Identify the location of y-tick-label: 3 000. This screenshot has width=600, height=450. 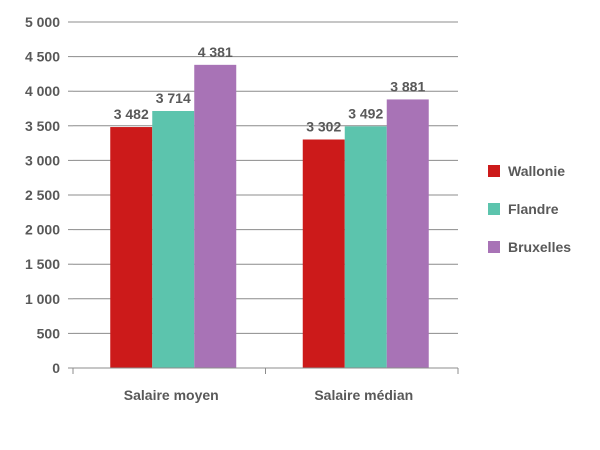
(42, 160).